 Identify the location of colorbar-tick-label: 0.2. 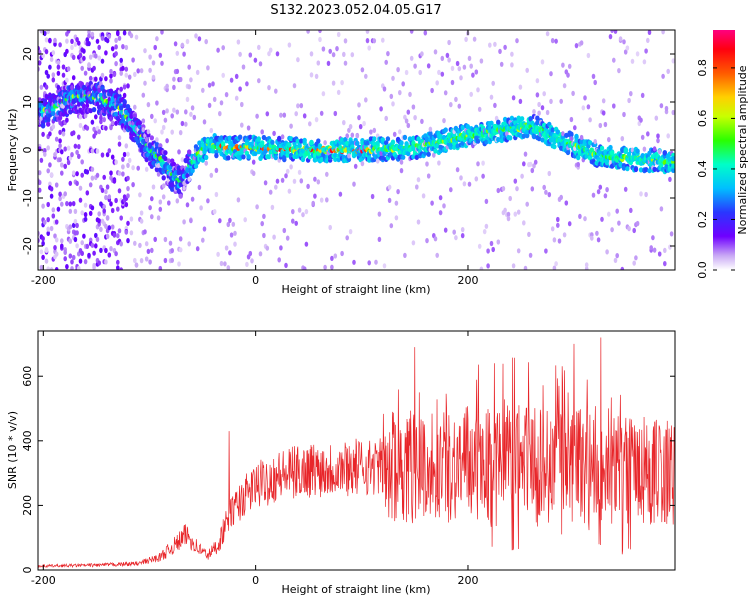
(702, 220).